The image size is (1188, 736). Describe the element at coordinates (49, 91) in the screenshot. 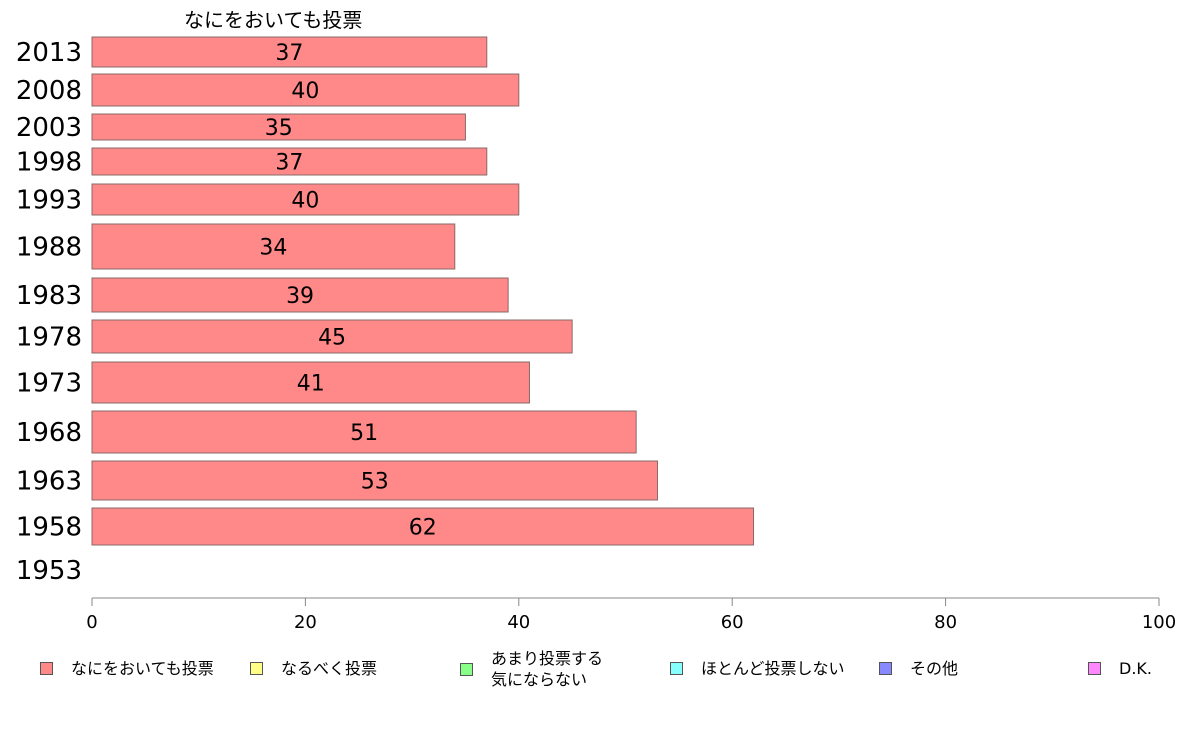

I see `y-tick-label: 2008` at that location.